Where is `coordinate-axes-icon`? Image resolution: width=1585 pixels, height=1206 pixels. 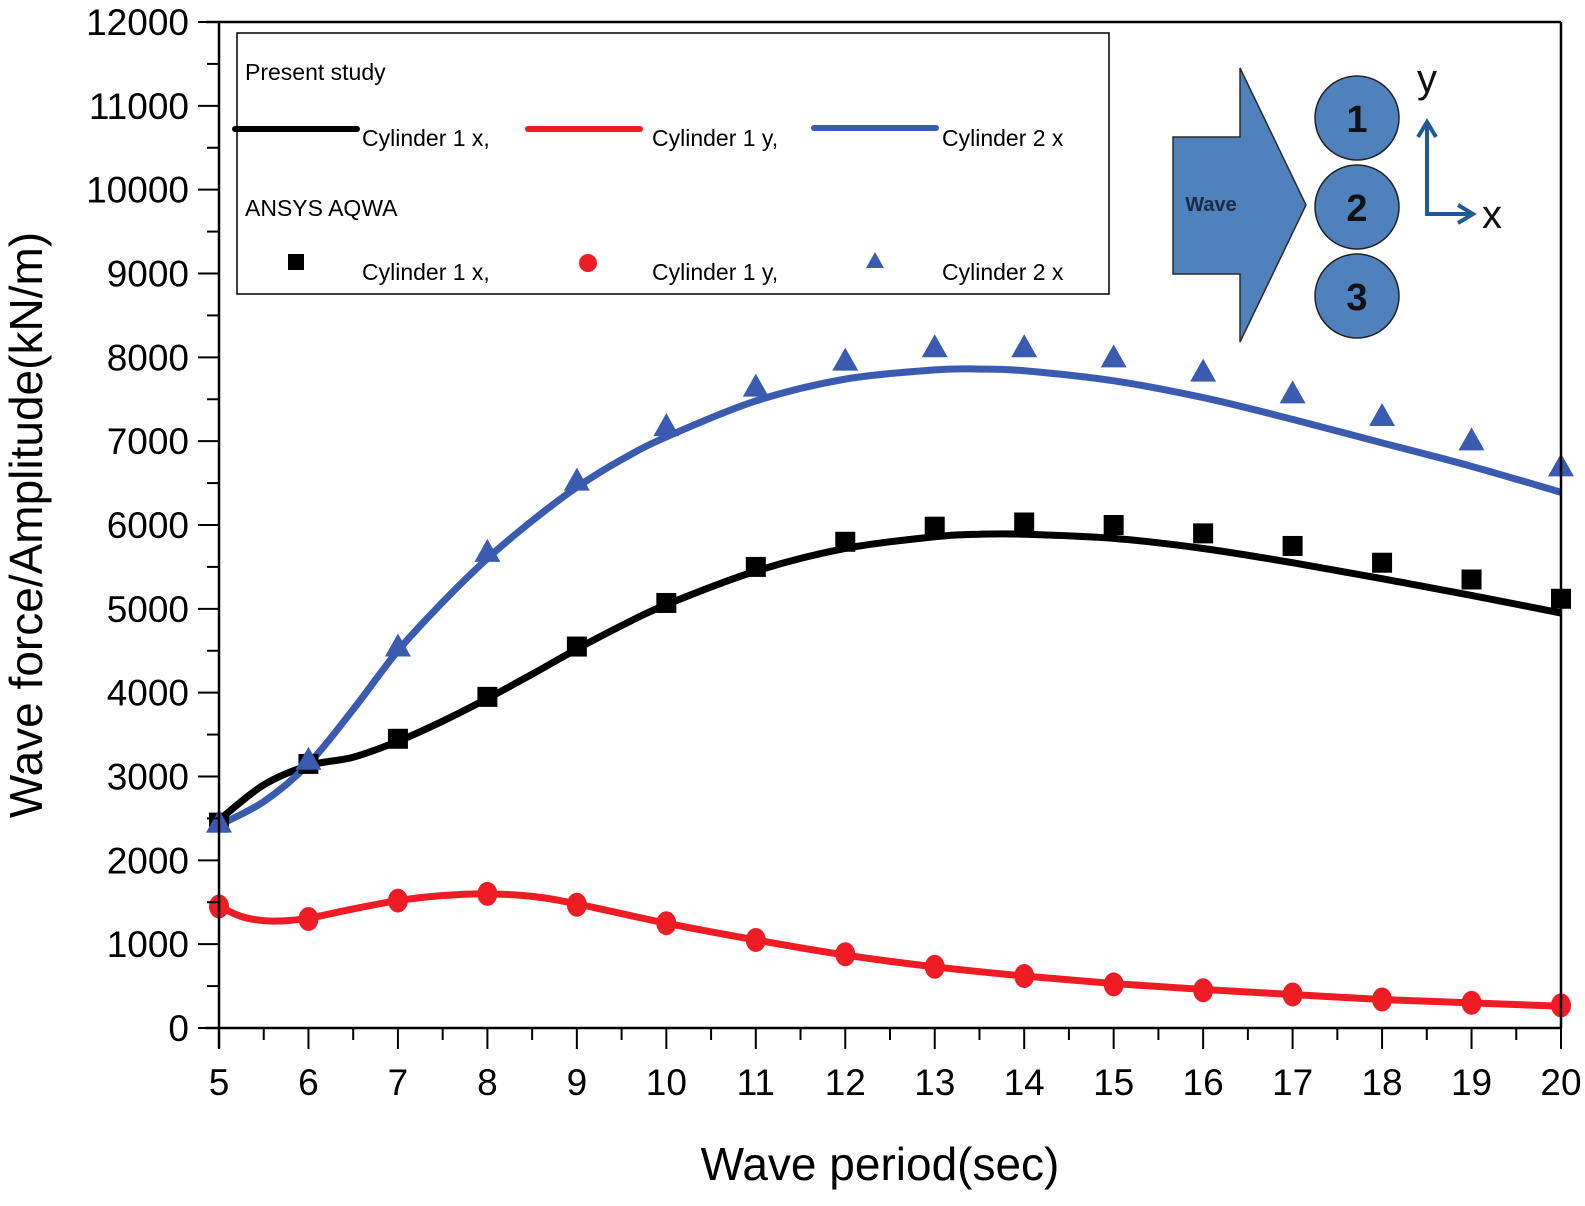 coordinate-axes-icon is located at coordinates (1446, 171).